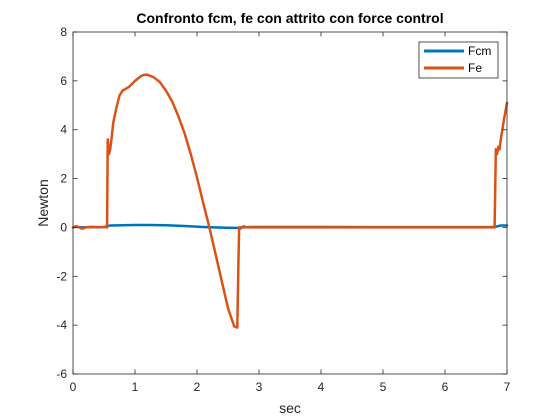 This screenshot has width=560, height=420. Describe the element at coordinates (63, 179) in the screenshot. I see `y-tick-label: 2` at that location.